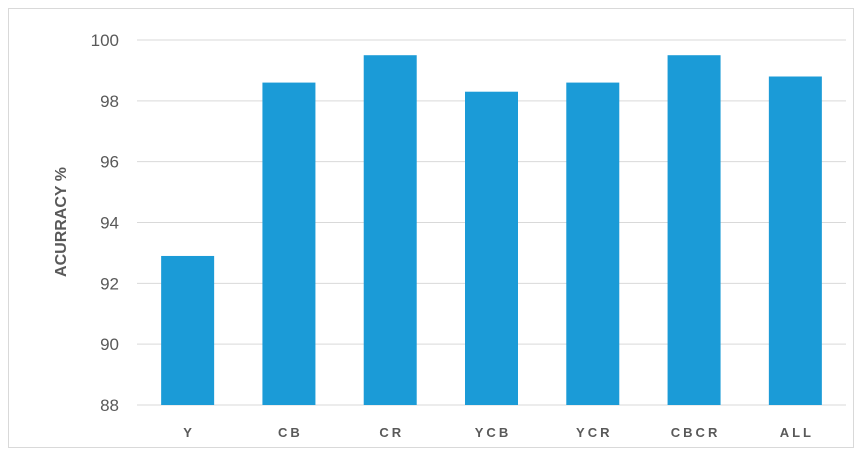 Image resolution: width=862 pixels, height=455 pixels. I want to click on x-axis-categories: Y CB CR YCB YCR CBCR ALL, so click(498, 432).